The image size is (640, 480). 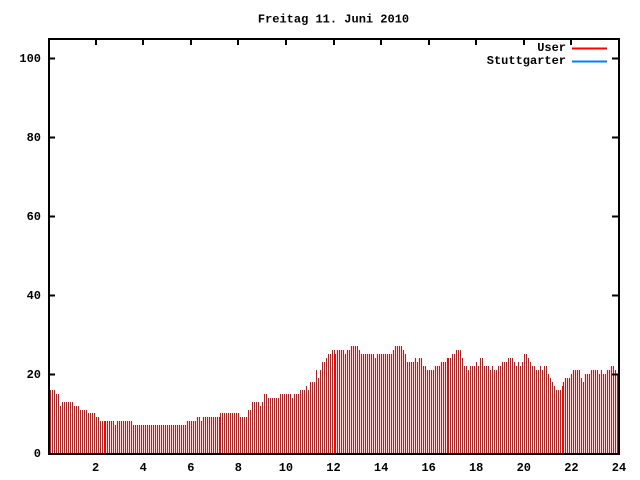 What do you see at coordinates (190, 468) in the screenshot?
I see `svg-text: 6` at bounding box center [190, 468].